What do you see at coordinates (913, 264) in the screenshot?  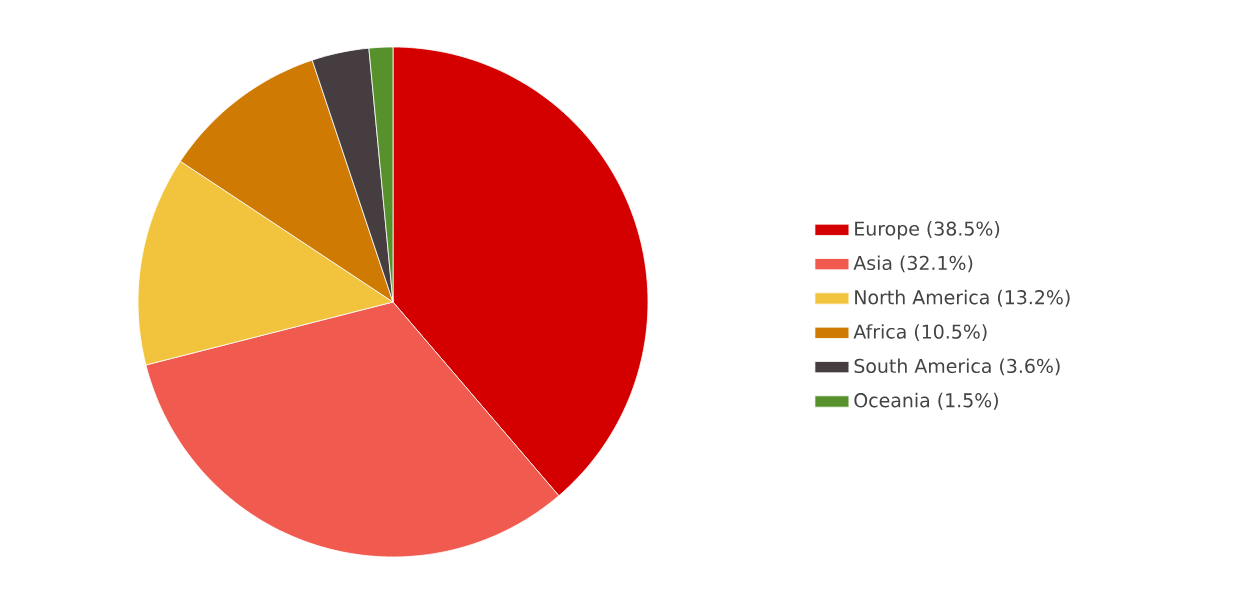 I see `legend-label: Asia (32.1%)` at bounding box center [913, 264].